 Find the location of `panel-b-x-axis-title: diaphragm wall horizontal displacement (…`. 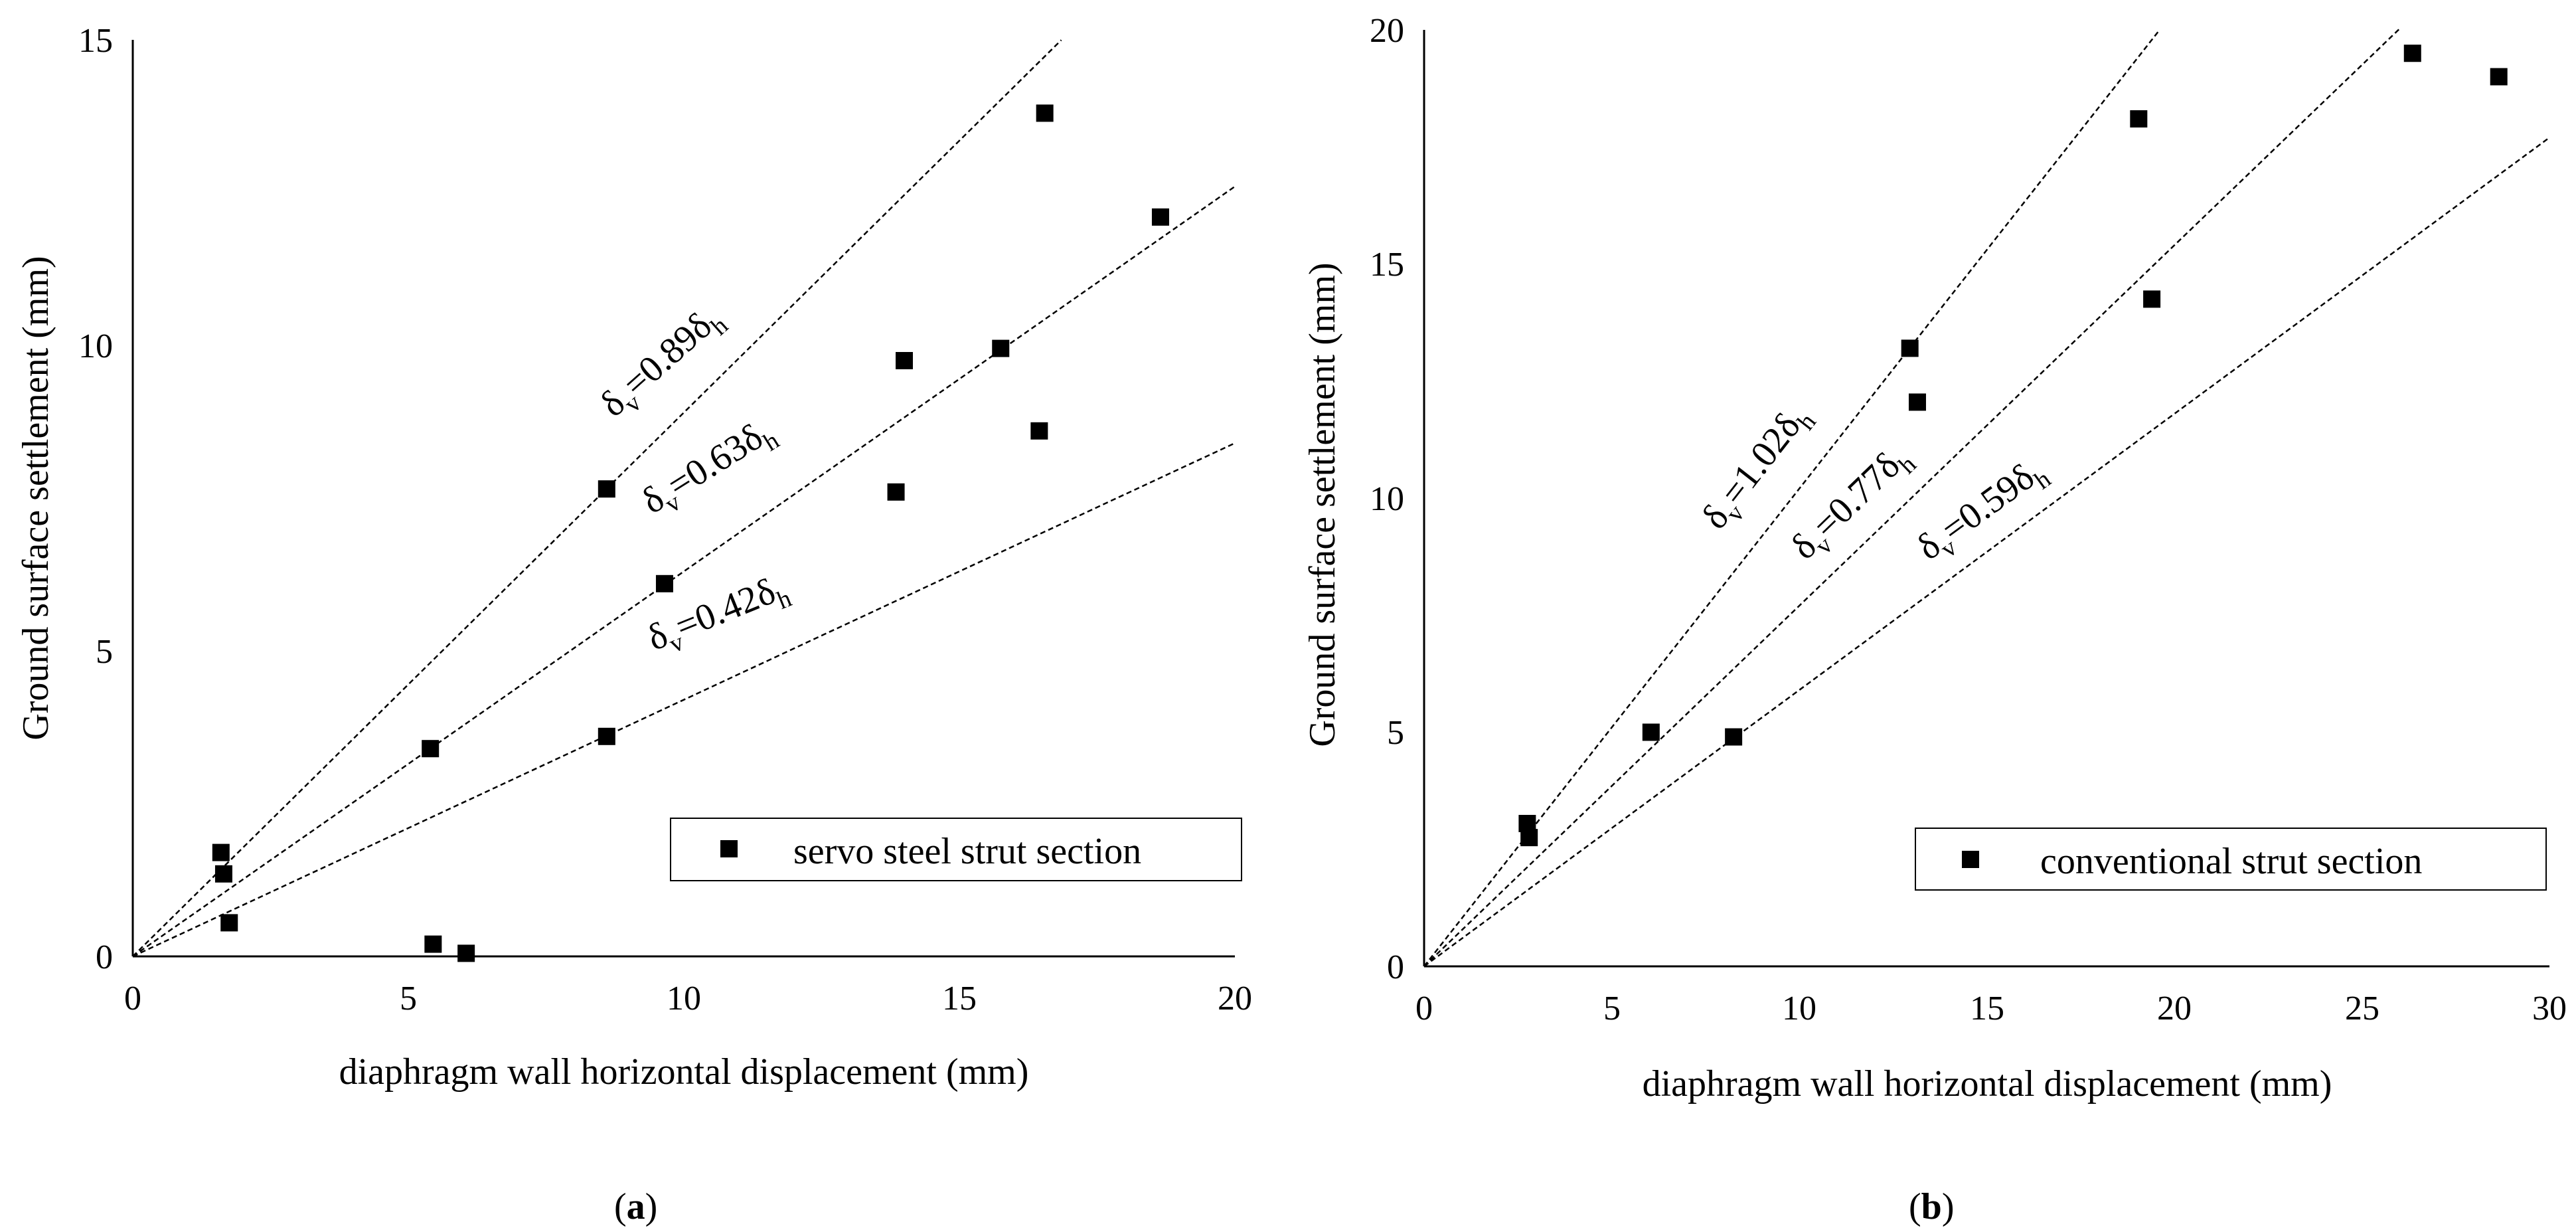

panel-b-x-axis-title: diaphragm wall horizontal displacement (… is located at coordinates (1987, 1083).